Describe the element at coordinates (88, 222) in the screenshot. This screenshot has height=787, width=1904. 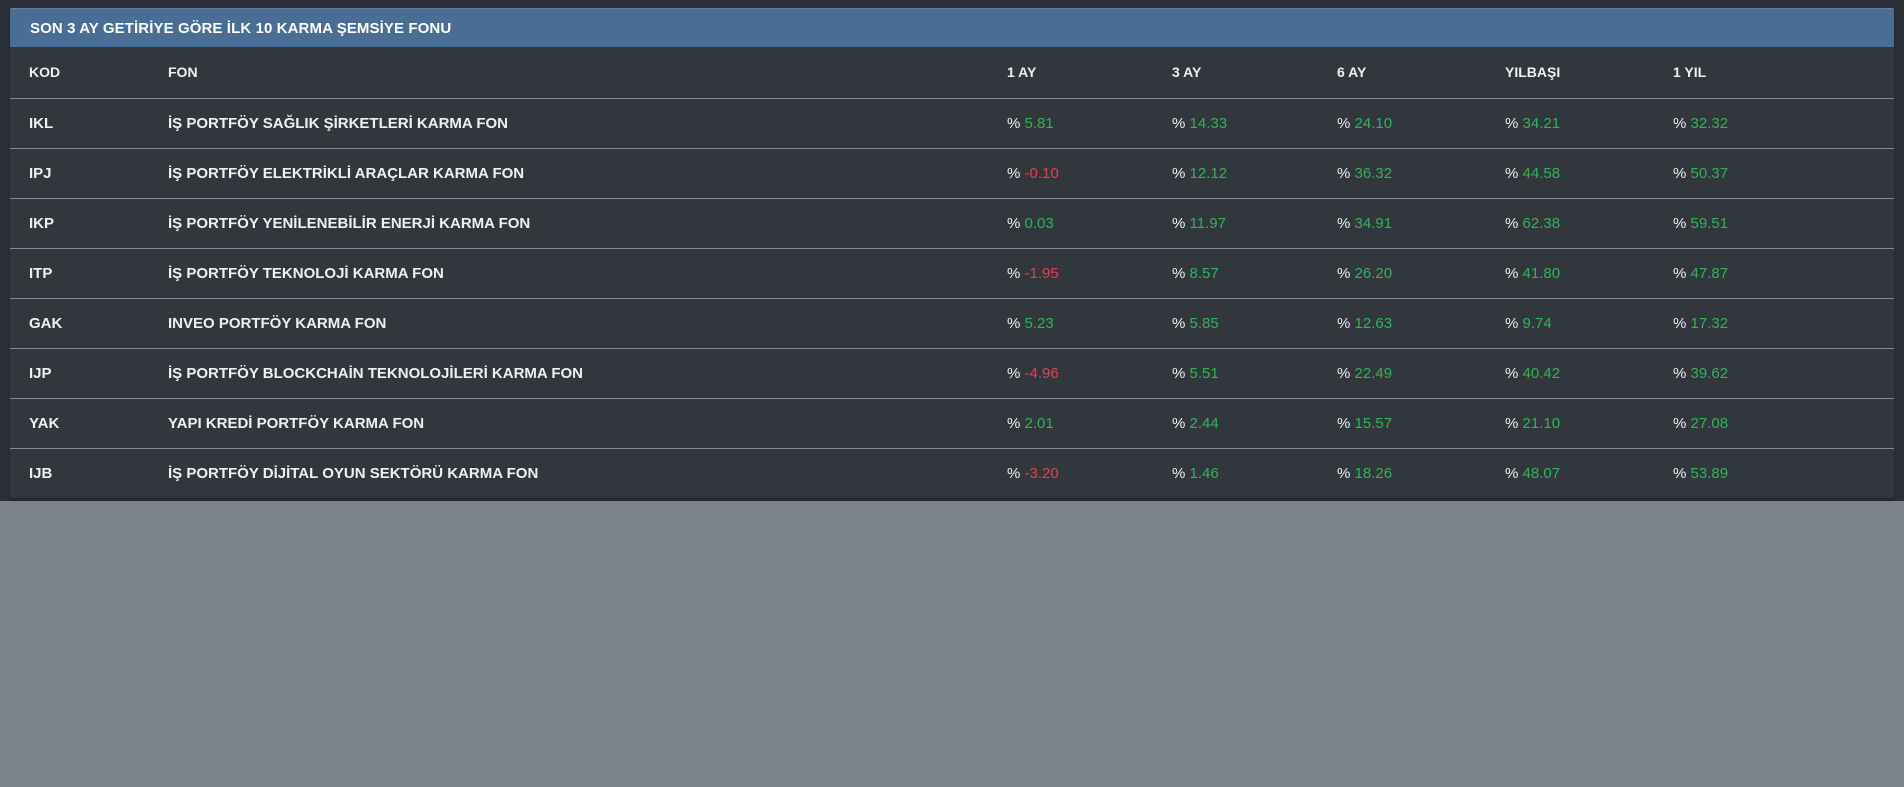
I see `fund-code: IKP` at that location.